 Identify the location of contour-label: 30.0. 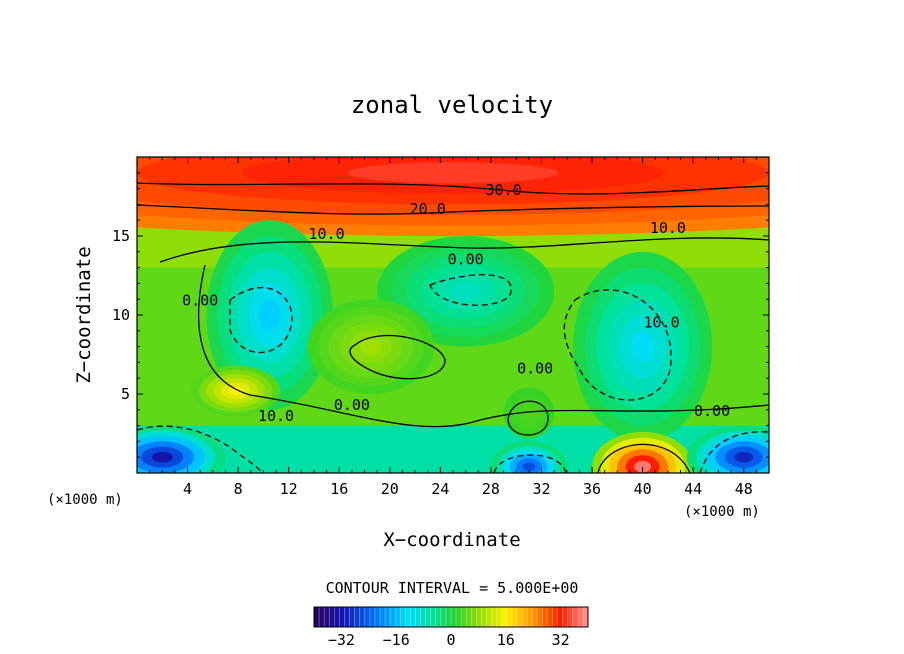
(503, 190).